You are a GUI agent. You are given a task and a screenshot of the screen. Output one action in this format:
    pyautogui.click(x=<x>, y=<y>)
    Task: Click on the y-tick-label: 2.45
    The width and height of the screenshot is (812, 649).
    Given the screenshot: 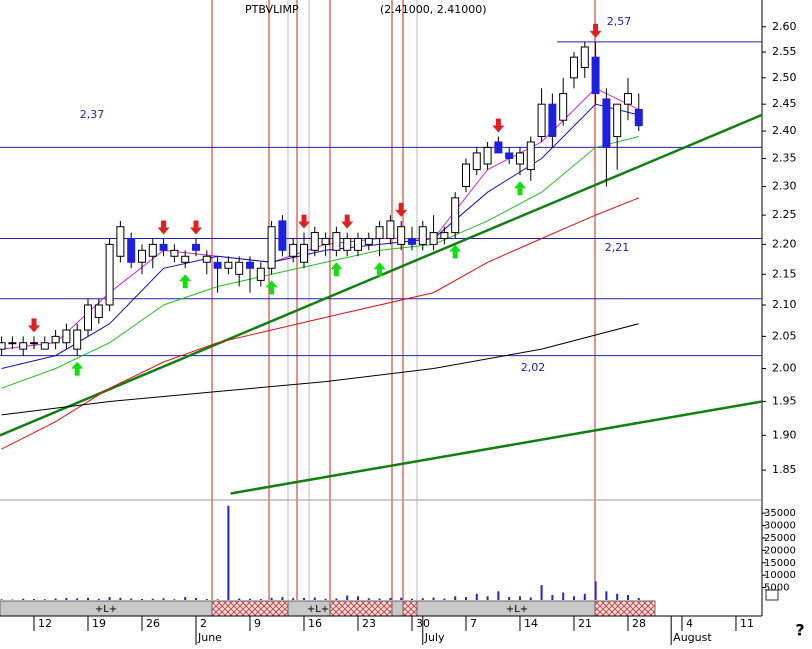 What is the action you would take?
    pyautogui.click(x=784, y=103)
    